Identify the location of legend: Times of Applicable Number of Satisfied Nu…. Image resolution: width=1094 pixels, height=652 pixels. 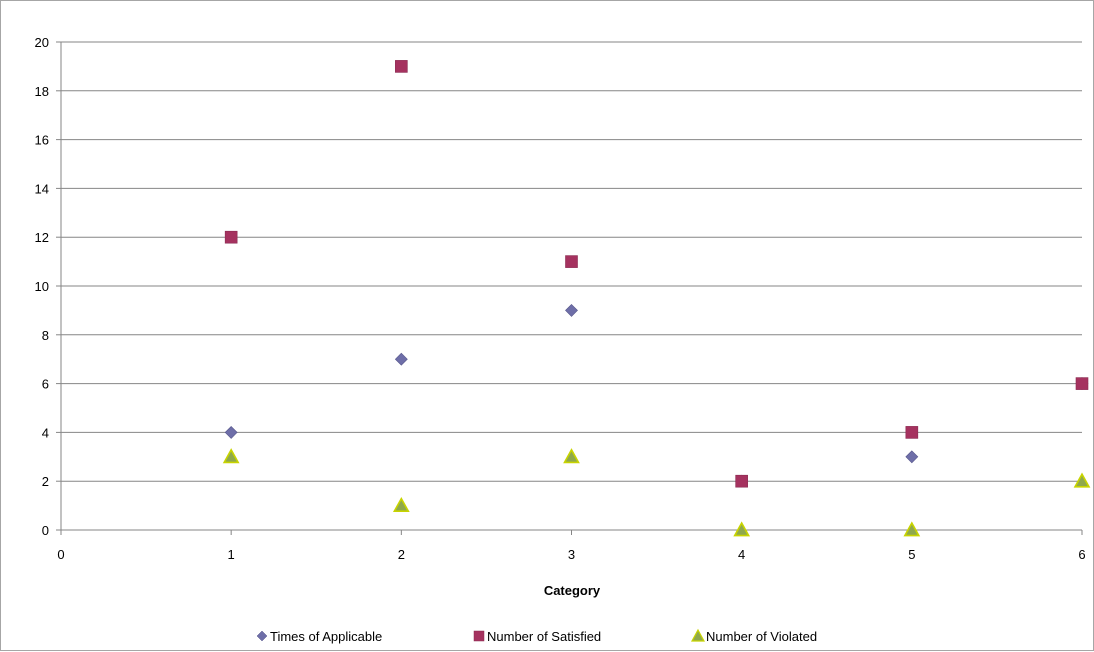
(536, 636).